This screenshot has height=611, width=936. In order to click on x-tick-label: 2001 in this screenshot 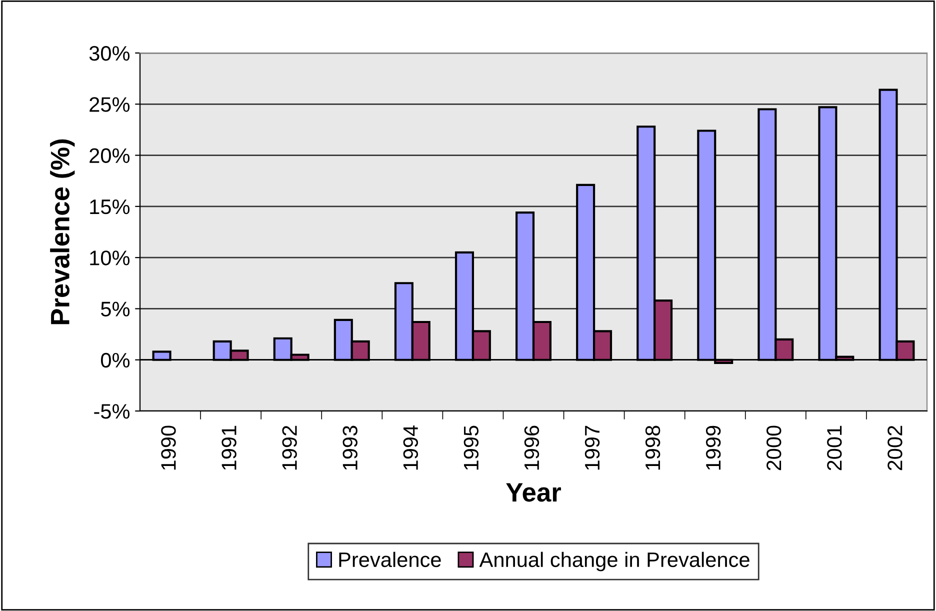, I will do `click(834, 448)`.